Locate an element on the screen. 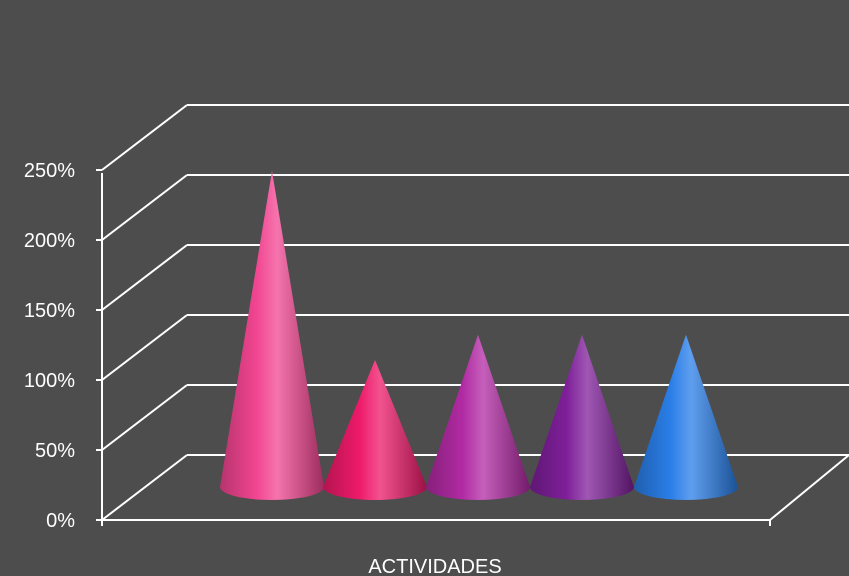 Image resolution: width=849 pixels, height=576 pixels. y-tick-label: 250% is located at coordinates (49, 171).